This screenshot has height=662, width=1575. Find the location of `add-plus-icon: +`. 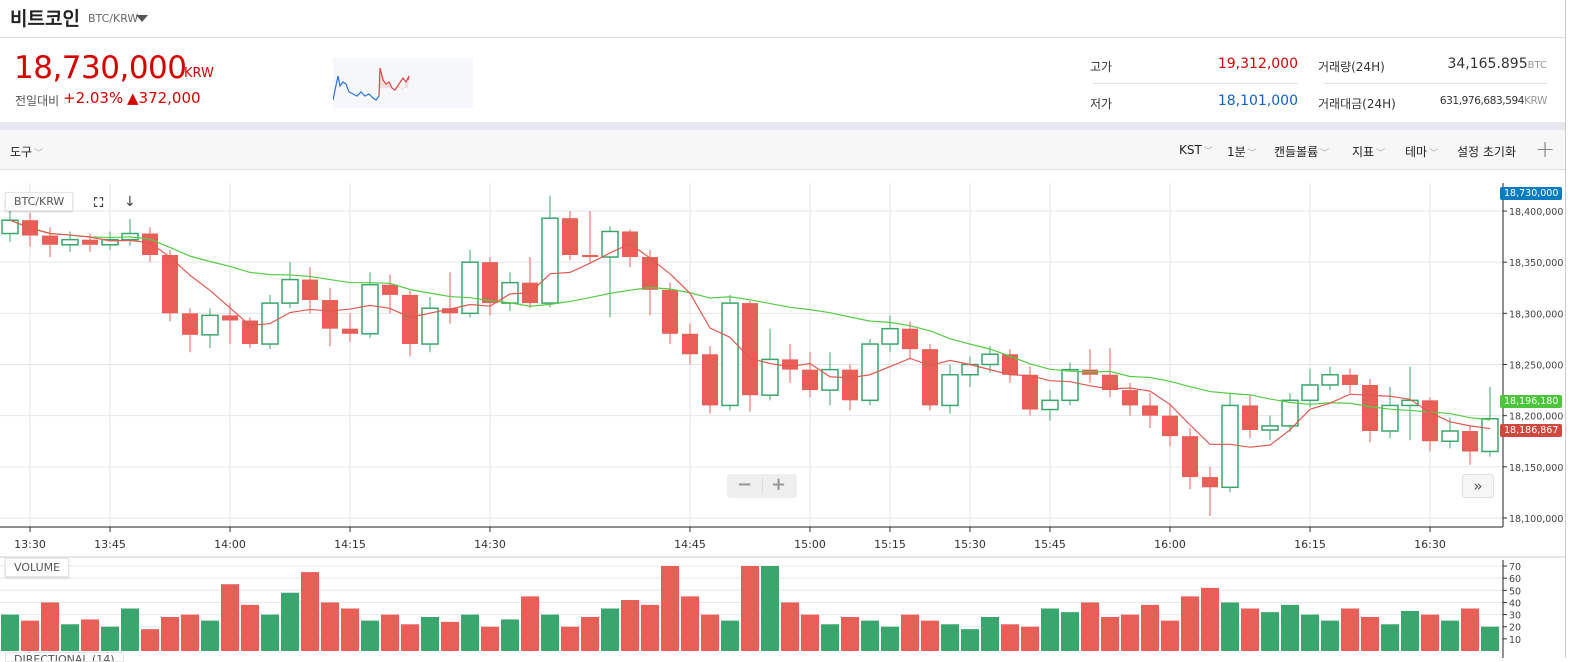

add-plus-icon: + is located at coordinates (1545, 149).